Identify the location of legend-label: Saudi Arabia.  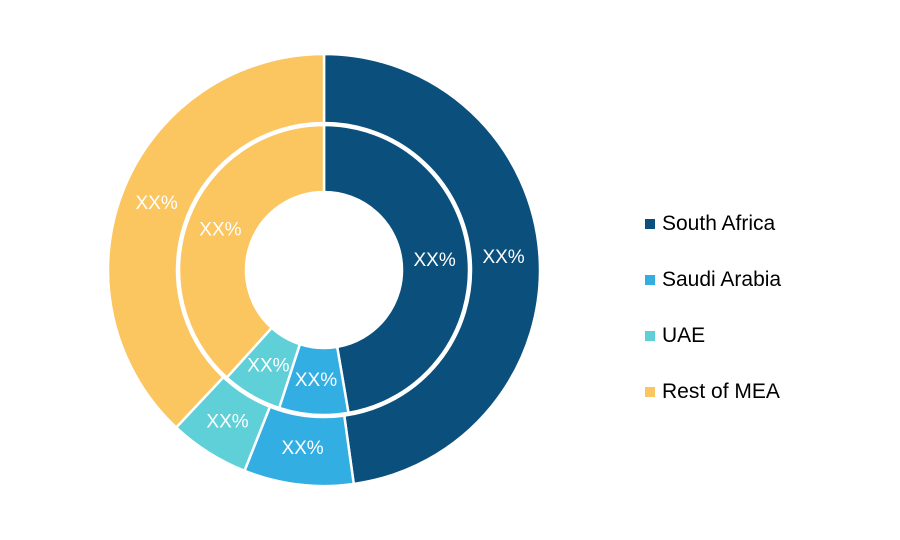
(722, 279).